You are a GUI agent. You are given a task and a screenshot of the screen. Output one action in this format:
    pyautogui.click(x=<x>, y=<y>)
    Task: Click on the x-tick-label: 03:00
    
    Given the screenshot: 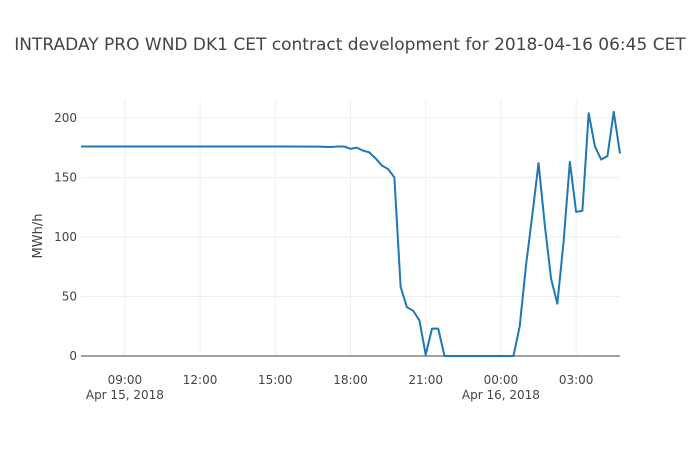 What is the action you would take?
    pyautogui.click(x=576, y=380)
    